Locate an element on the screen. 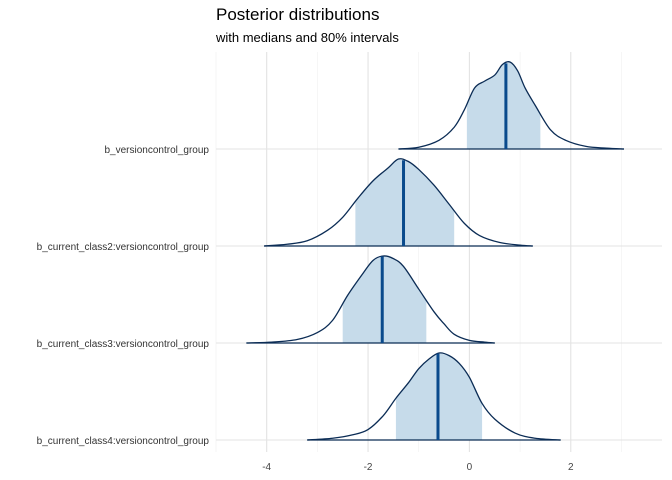  ridge-b_current_class2:versioncontrol_group is located at coordinates (398, 202).